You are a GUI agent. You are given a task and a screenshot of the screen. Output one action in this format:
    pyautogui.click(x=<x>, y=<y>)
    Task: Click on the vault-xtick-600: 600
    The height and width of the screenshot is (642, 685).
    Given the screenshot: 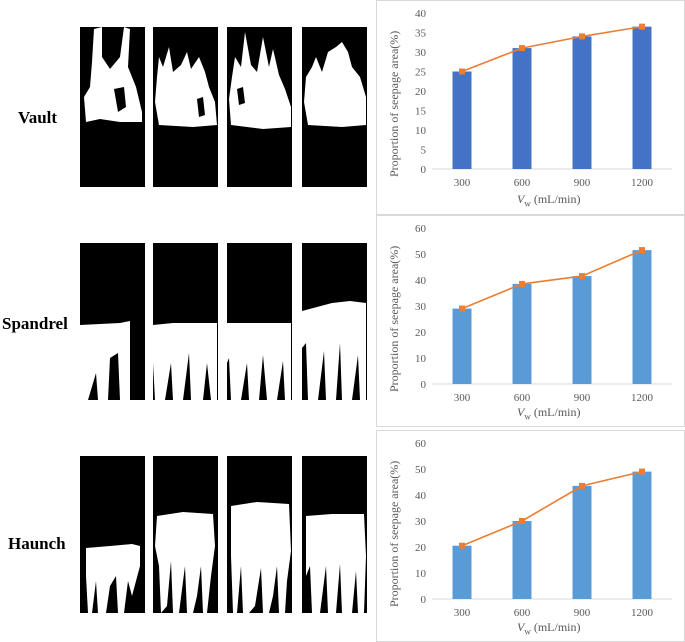 What is the action you would take?
    pyautogui.click(x=522, y=183)
    